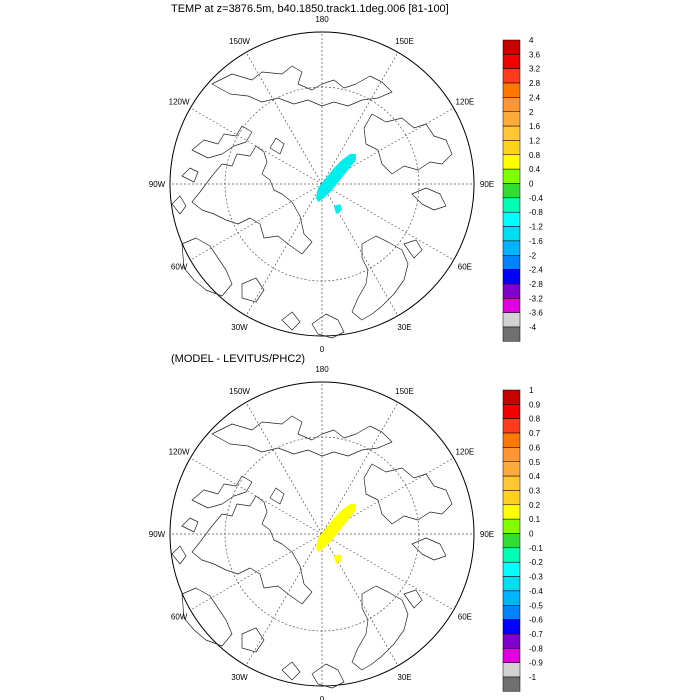  What do you see at coordinates (533, 327) in the screenshot?
I see `colorbar-tick-label: -4` at bounding box center [533, 327].